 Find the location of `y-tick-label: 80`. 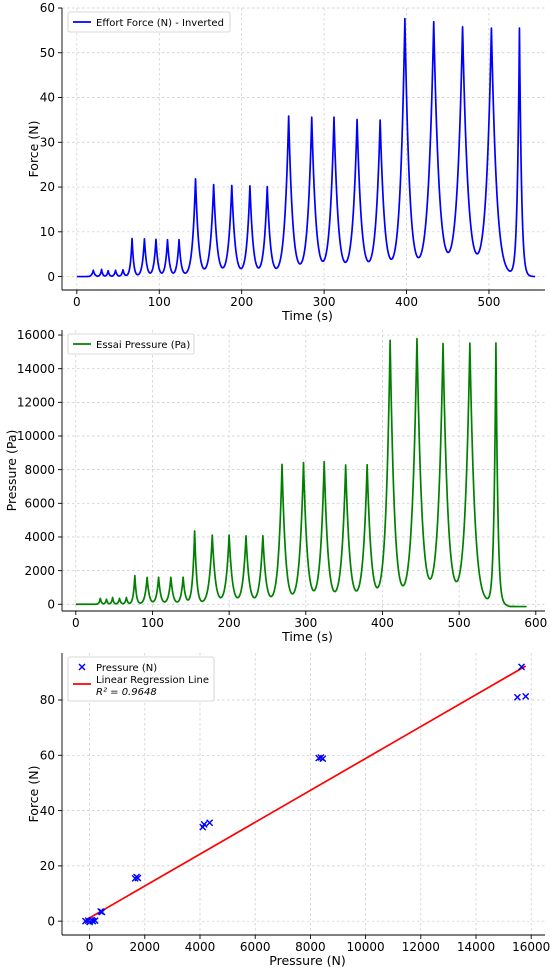

y-tick-label: 80 is located at coordinates (47, 700).